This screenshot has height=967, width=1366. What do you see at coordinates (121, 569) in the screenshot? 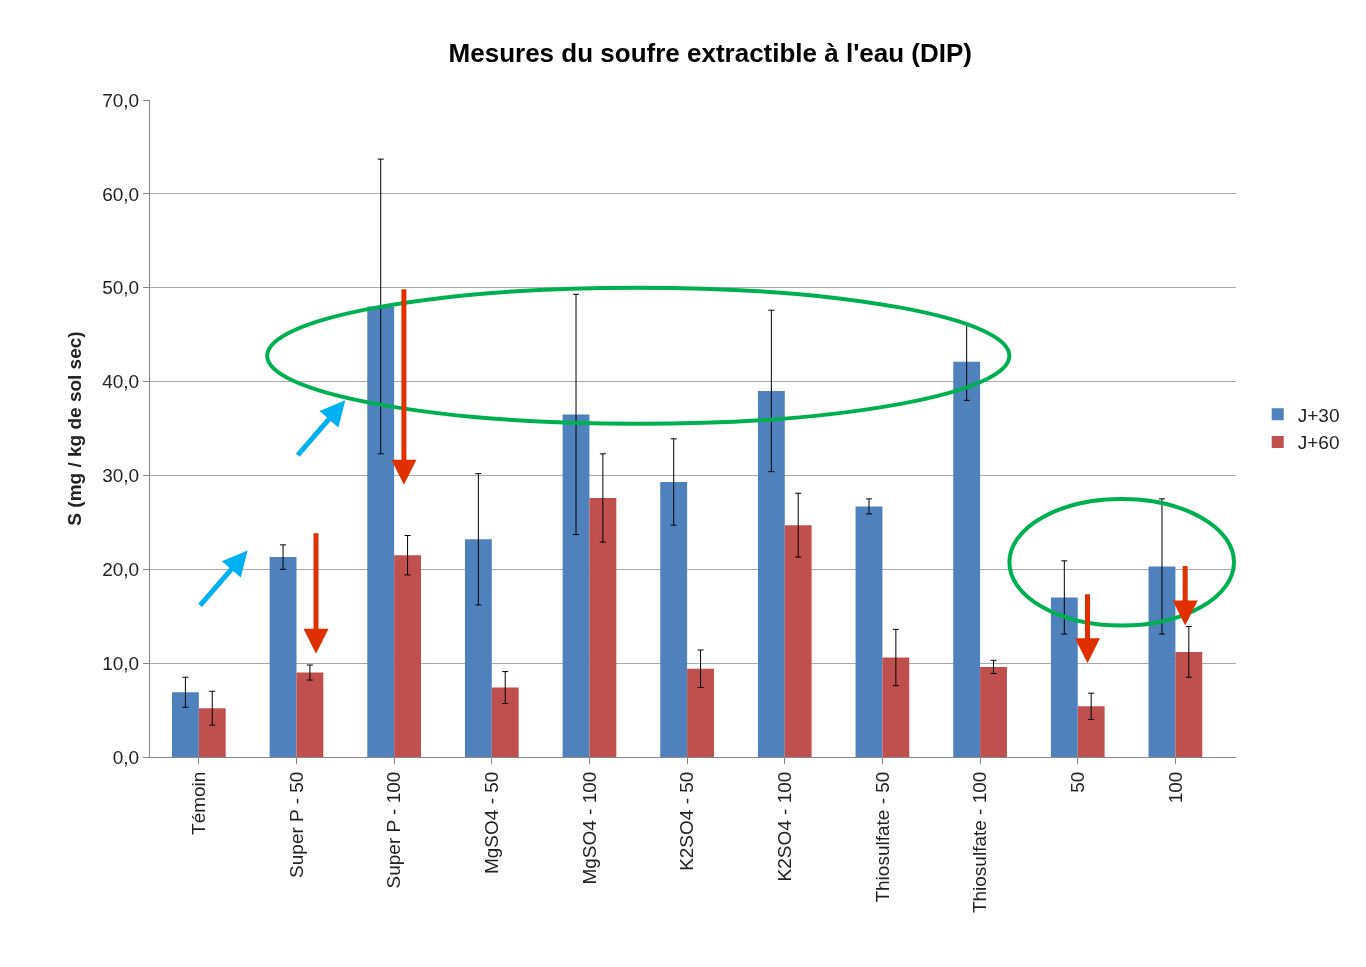
I see `y-tick-label: 20,0` at bounding box center [121, 569].